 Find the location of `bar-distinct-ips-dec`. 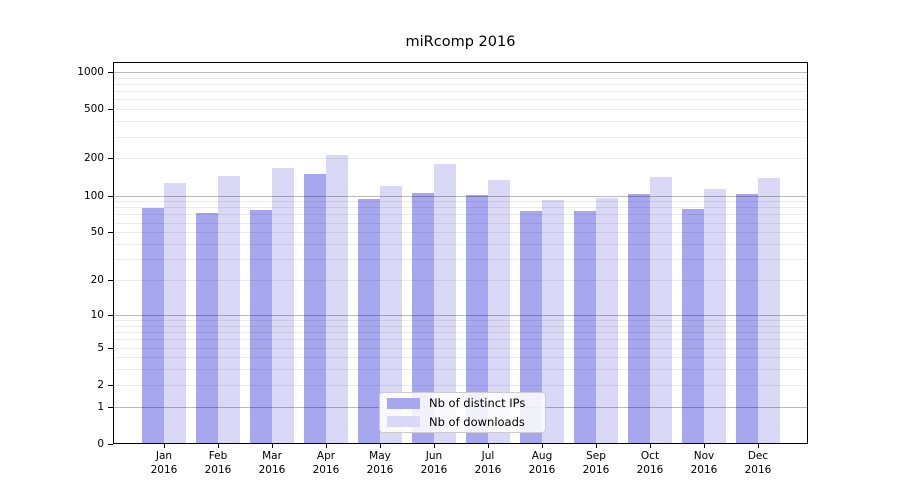

bar-distinct-ips-dec is located at coordinates (747, 318).